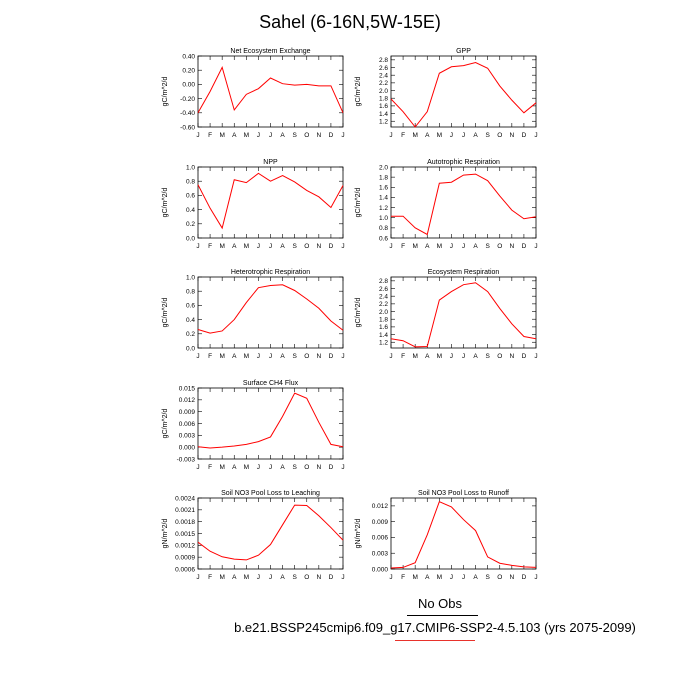 This screenshot has height=700, width=700. Describe the element at coordinates (188, 85) in the screenshot. I see `y-tick-label: 0.00` at that location.